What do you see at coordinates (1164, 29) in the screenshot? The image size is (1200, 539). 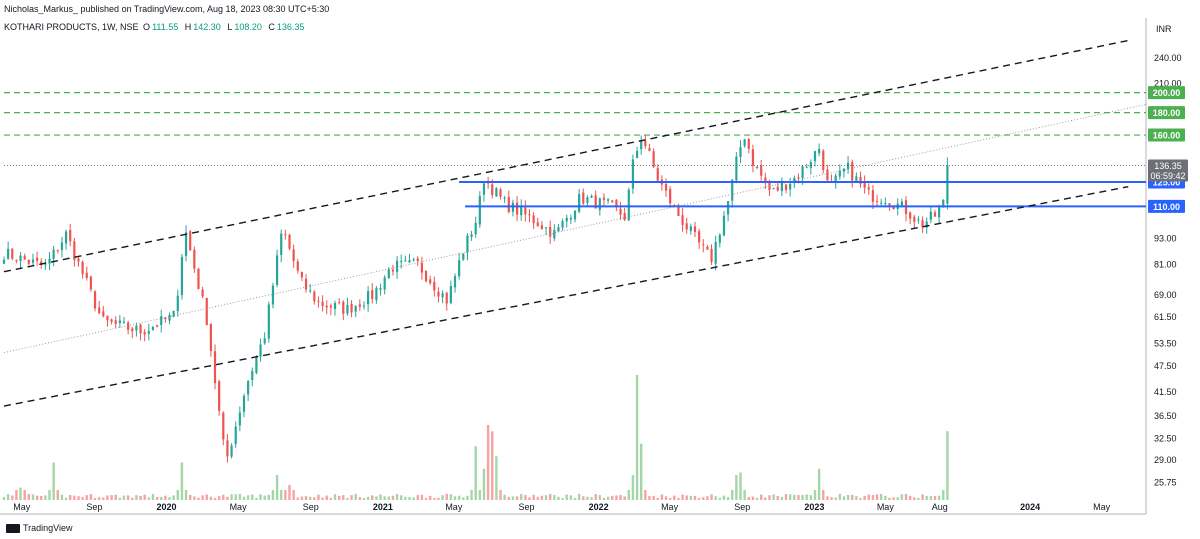 I see `currency-label: INR` at bounding box center [1164, 29].